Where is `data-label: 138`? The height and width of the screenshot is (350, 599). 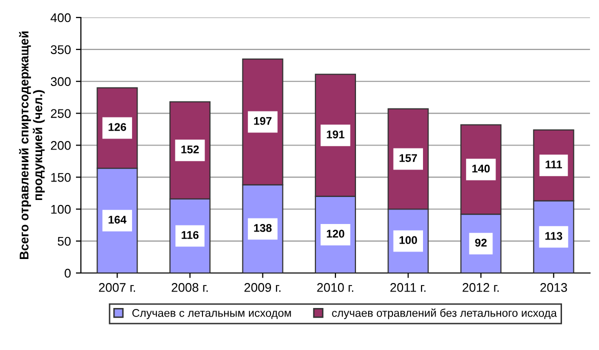 data-label: 138 is located at coordinates (263, 228).